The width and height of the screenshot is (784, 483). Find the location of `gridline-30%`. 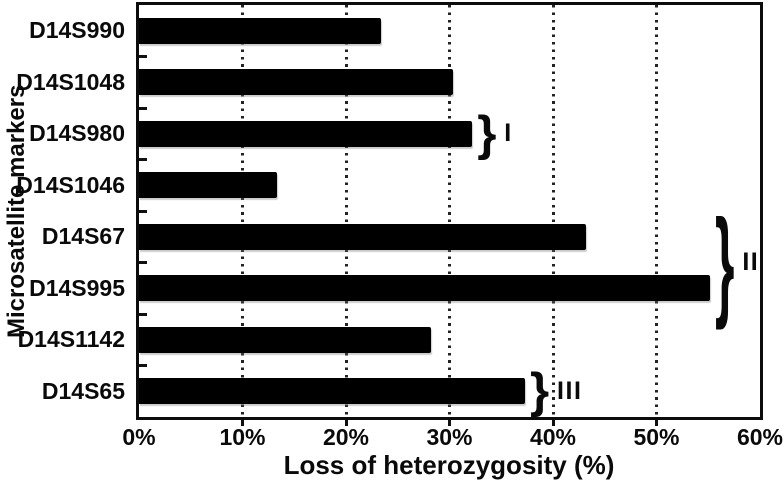

gridline-30% is located at coordinates (449, 211).